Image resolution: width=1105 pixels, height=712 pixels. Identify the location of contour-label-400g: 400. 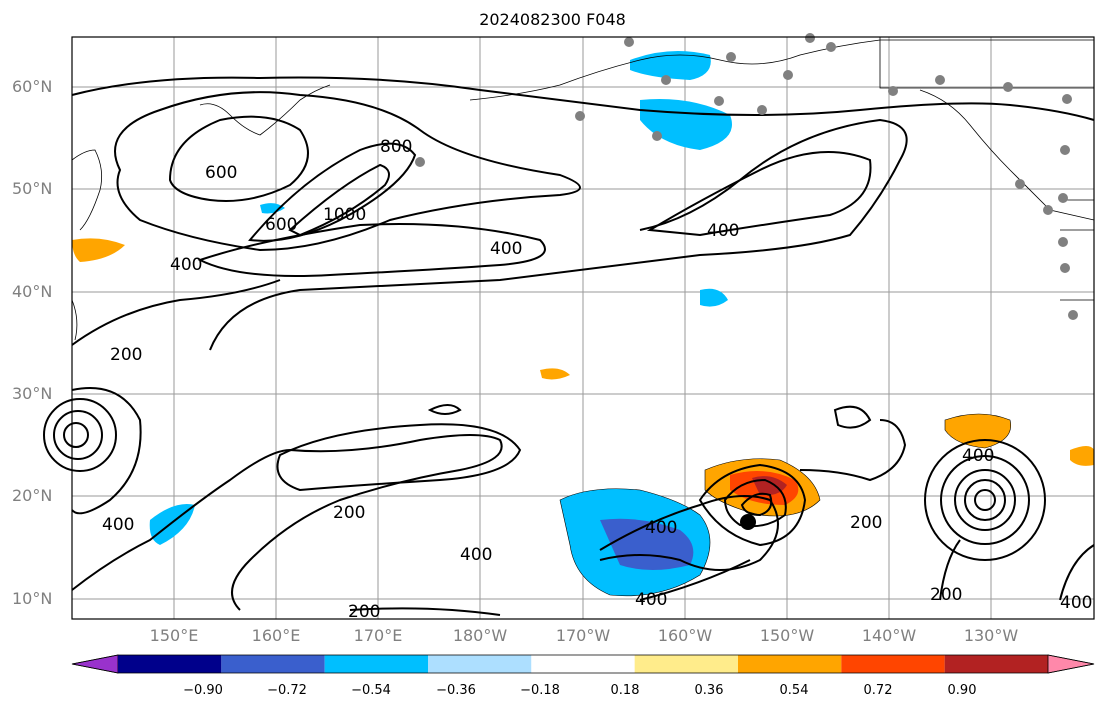
(476, 555).